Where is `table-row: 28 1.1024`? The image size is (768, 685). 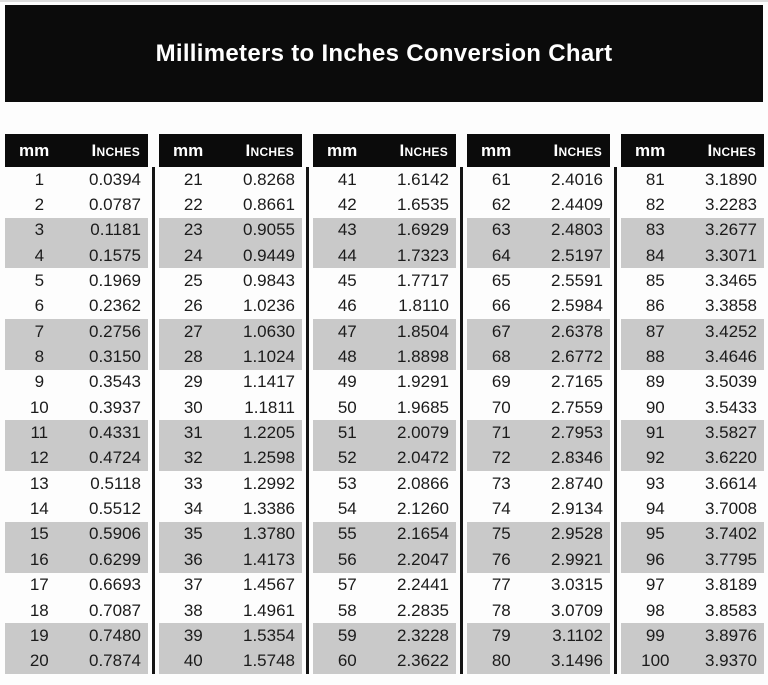
table-row: 28 1.1024 is located at coordinates (230, 357).